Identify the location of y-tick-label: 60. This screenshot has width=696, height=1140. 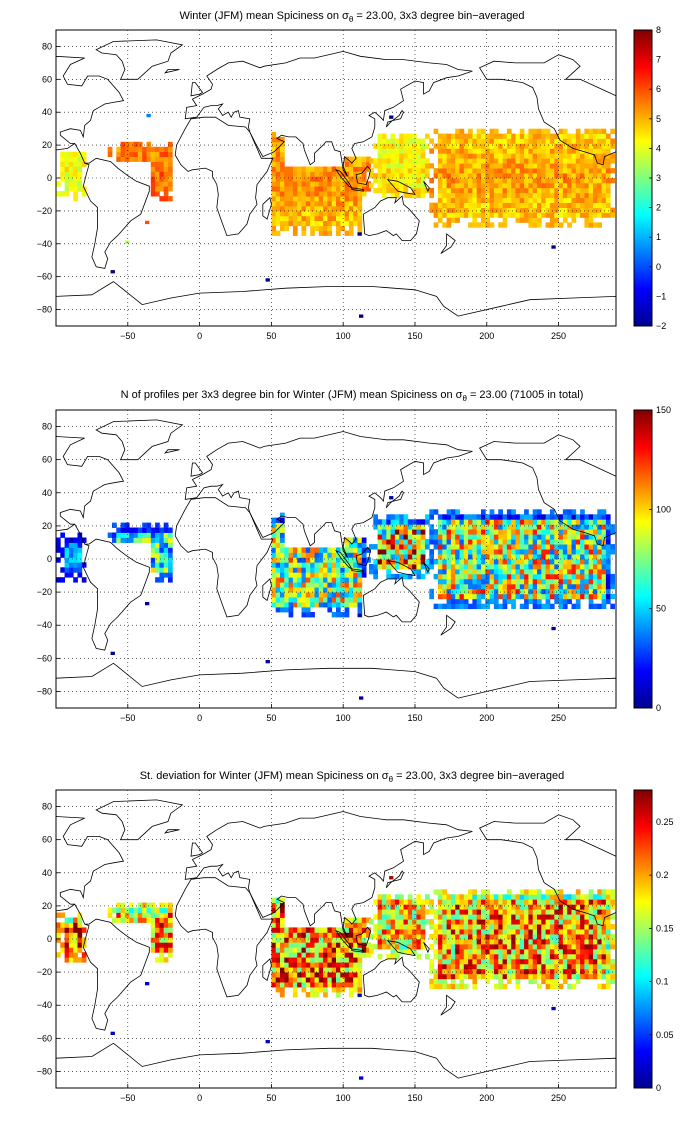
(47, 840).